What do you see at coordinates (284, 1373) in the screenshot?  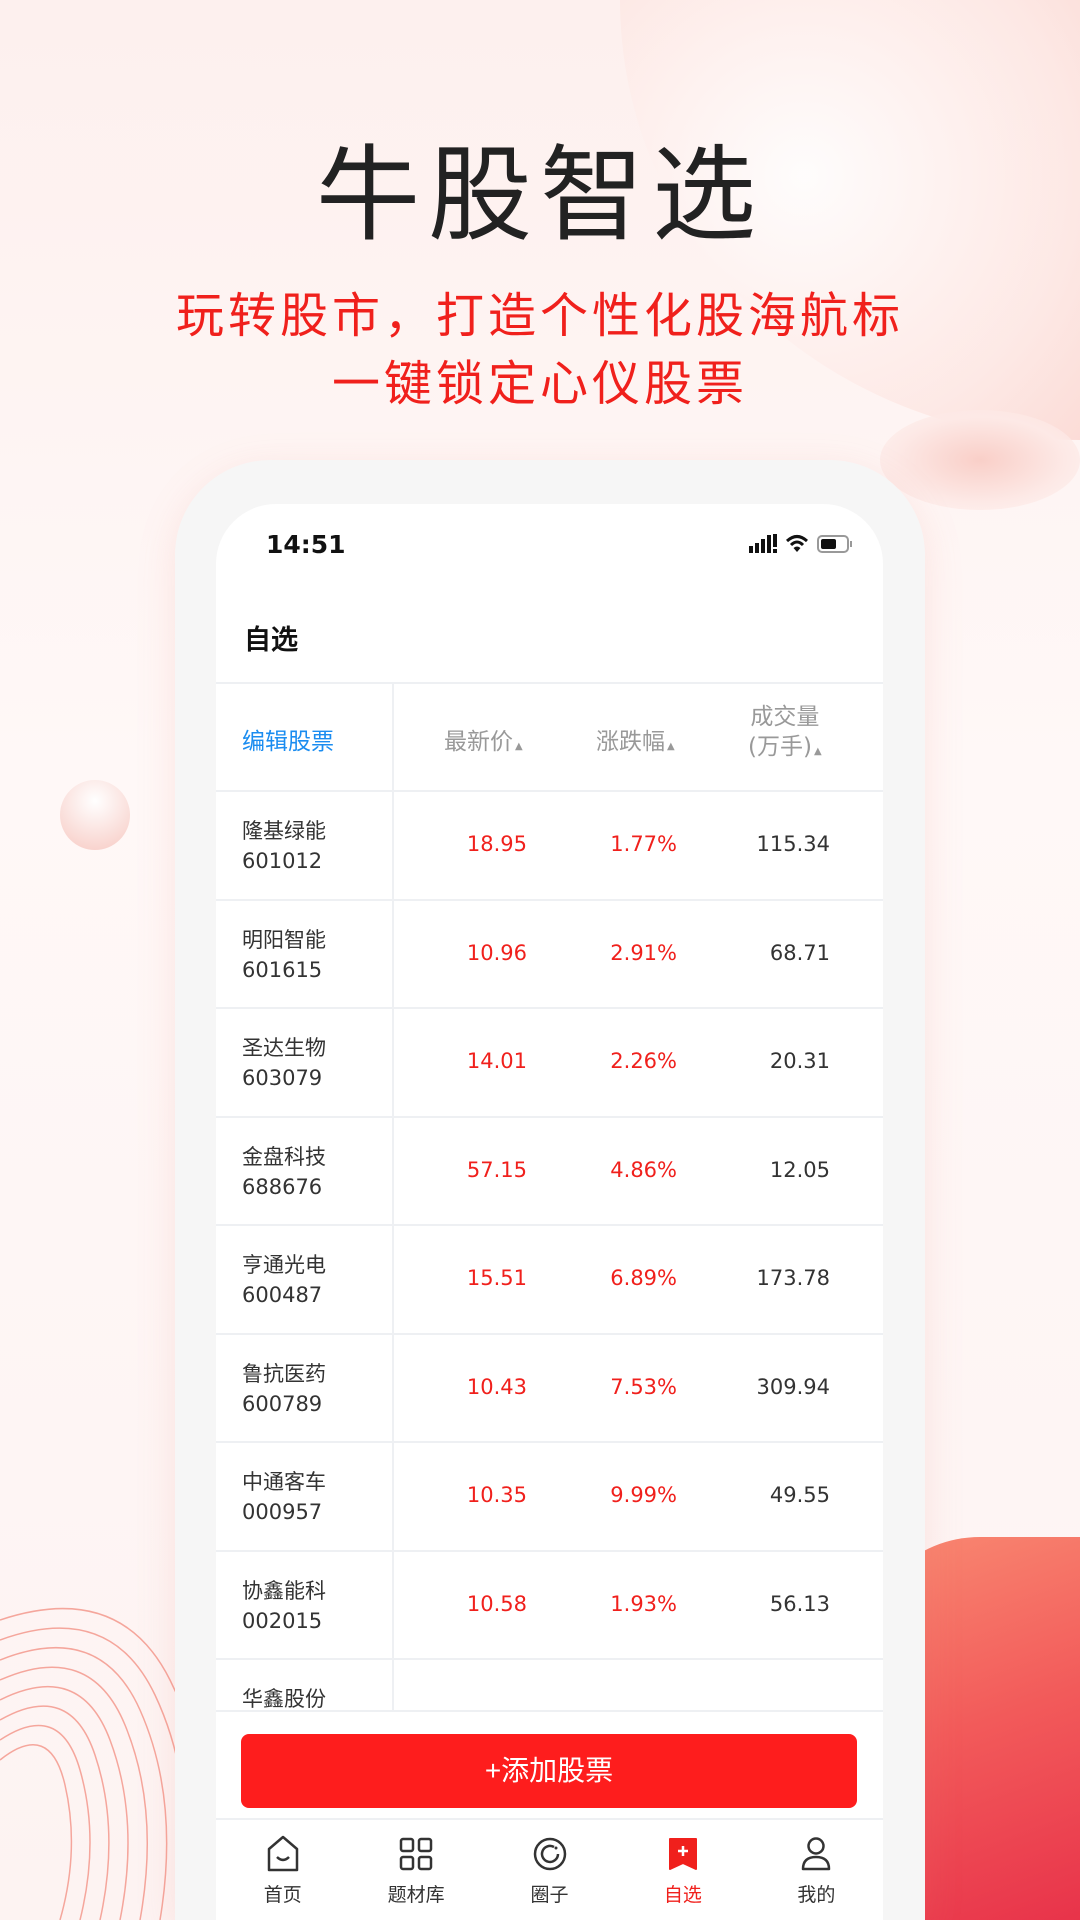 I see `stock-name: 鲁抗医药` at bounding box center [284, 1373].